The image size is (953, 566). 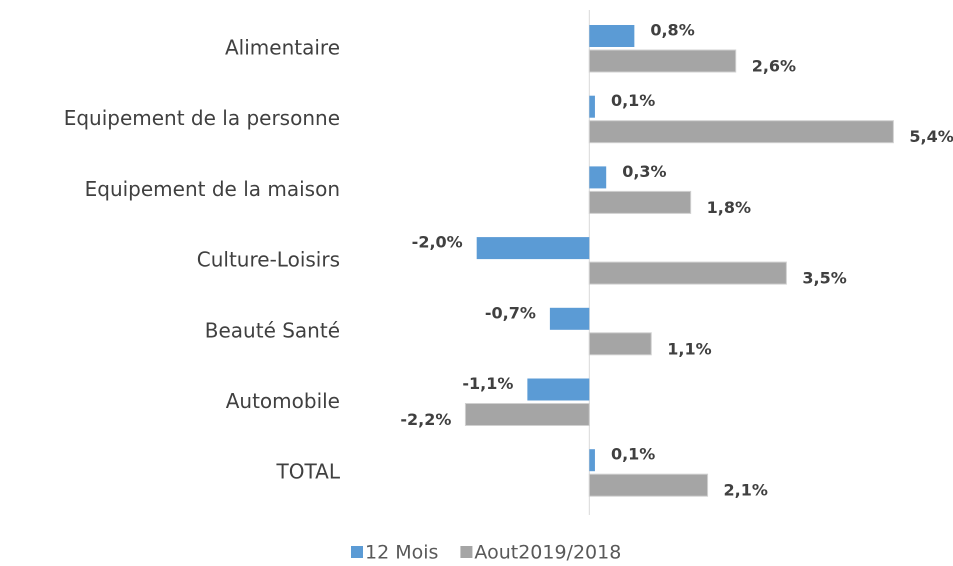 What do you see at coordinates (672, 30) in the screenshot?
I see `value-label: 0,8%` at bounding box center [672, 30].